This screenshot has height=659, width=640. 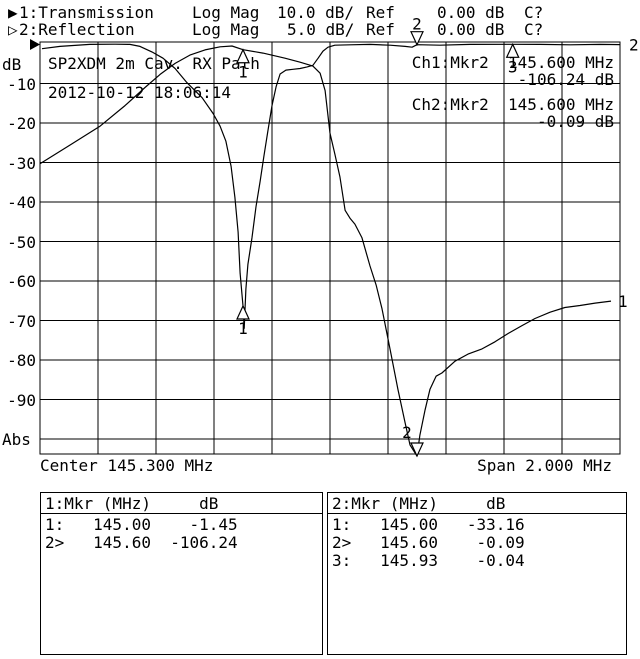 I want to click on trace1-ref-value: 0.00 dB, so click(x=471, y=12).